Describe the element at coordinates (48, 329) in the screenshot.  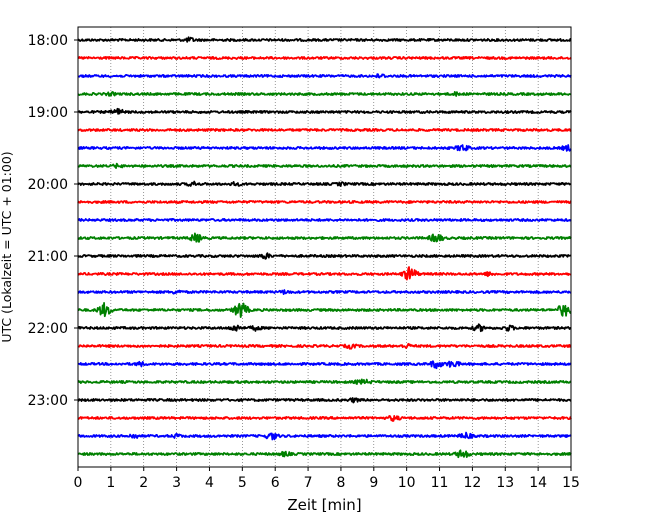
I see `y-tick-label-2200: 22:00` at that location.